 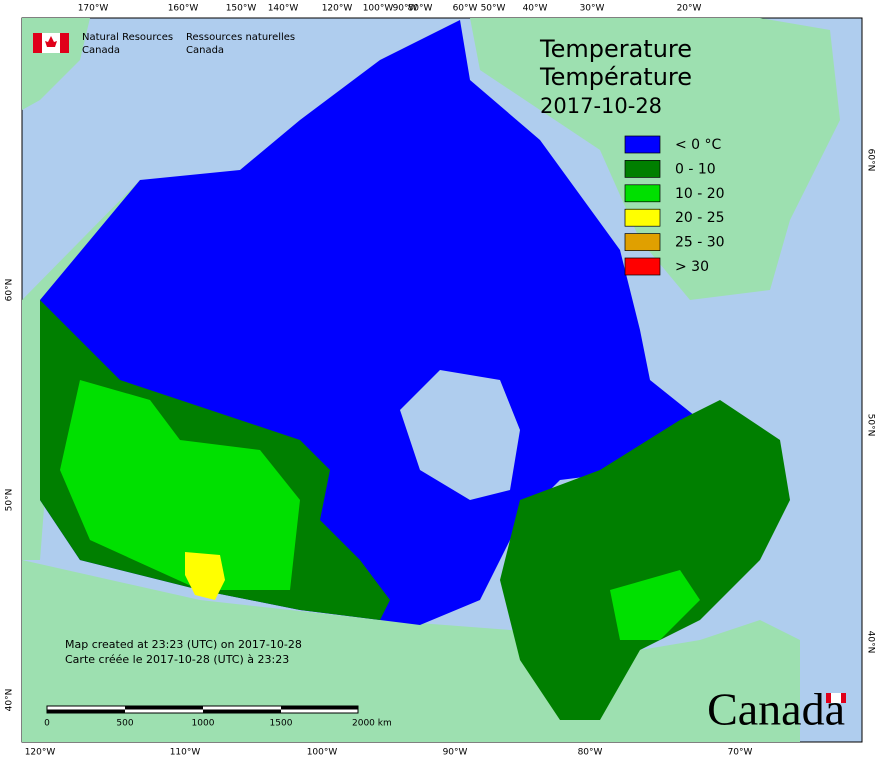 What do you see at coordinates (700, 243) in the screenshot?
I see `legend-label: 25 - 30` at bounding box center [700, 243].